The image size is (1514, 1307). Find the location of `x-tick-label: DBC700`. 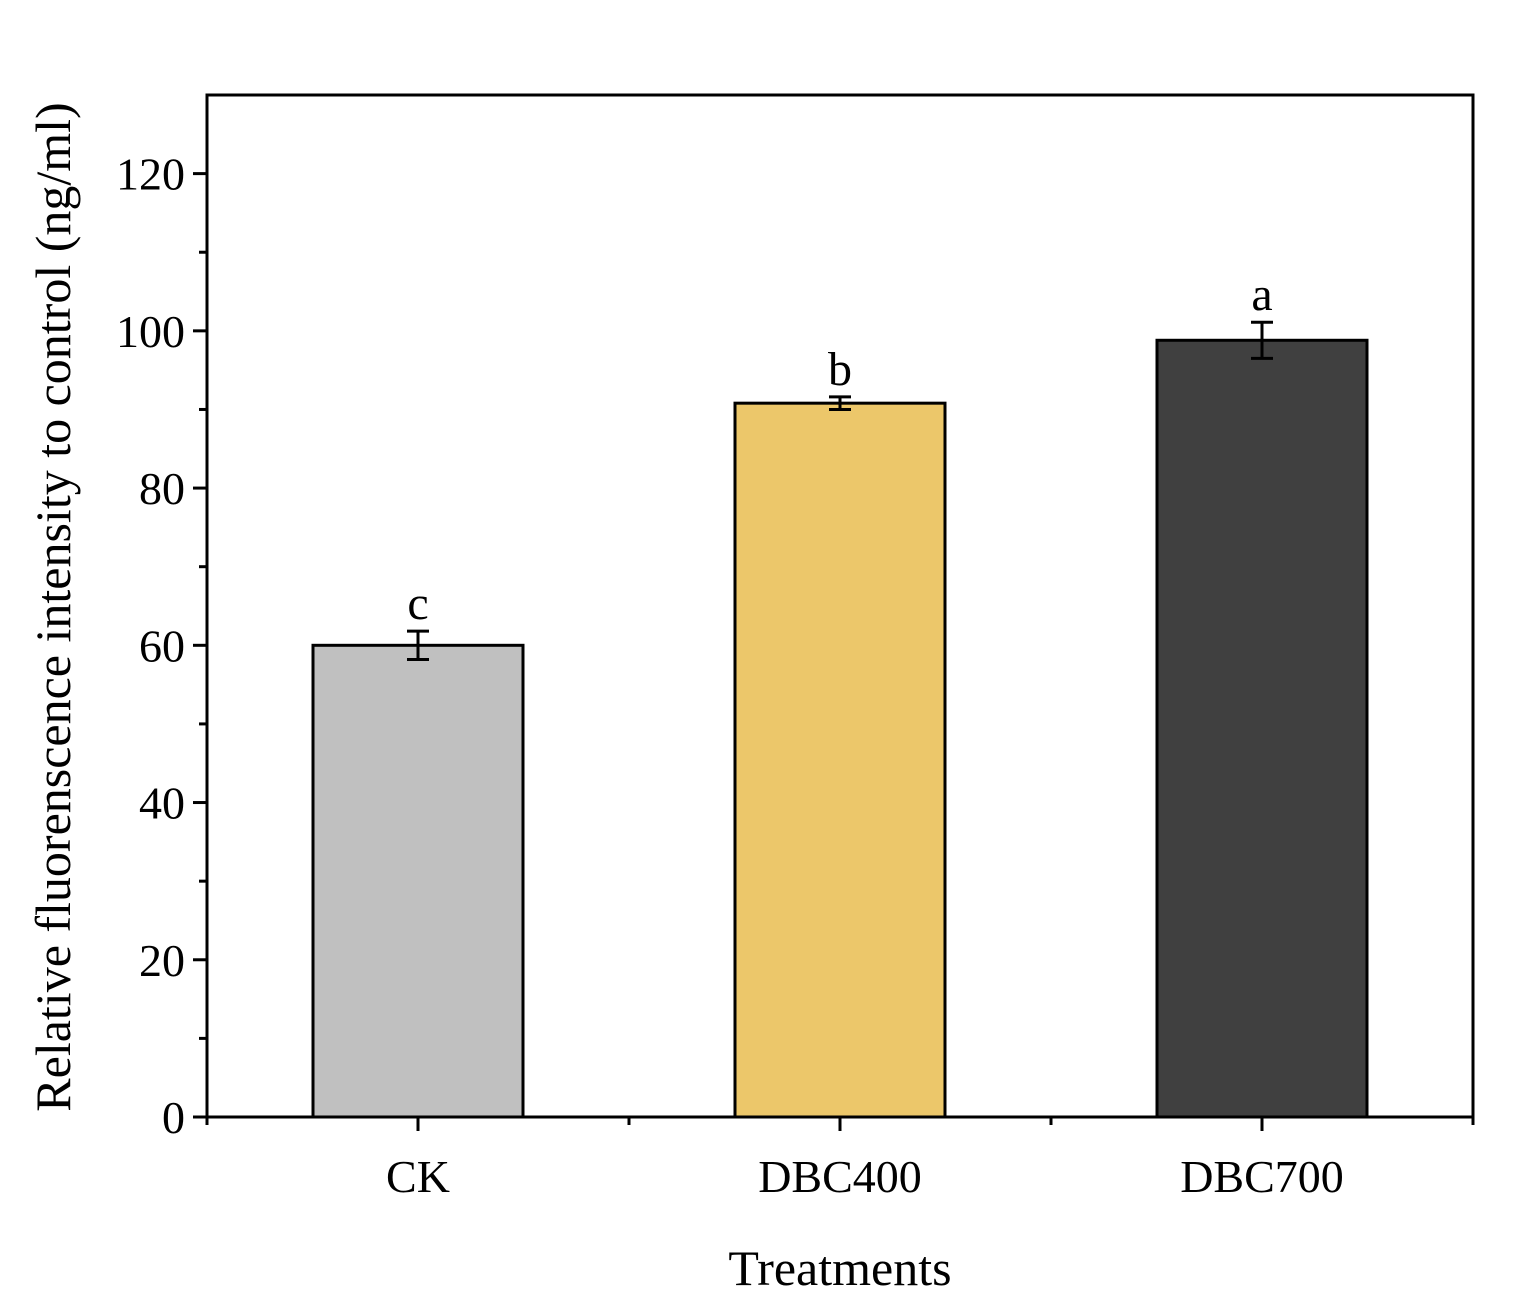

x-tick-label: DBC700 is located at coordinates (1262, 1176).